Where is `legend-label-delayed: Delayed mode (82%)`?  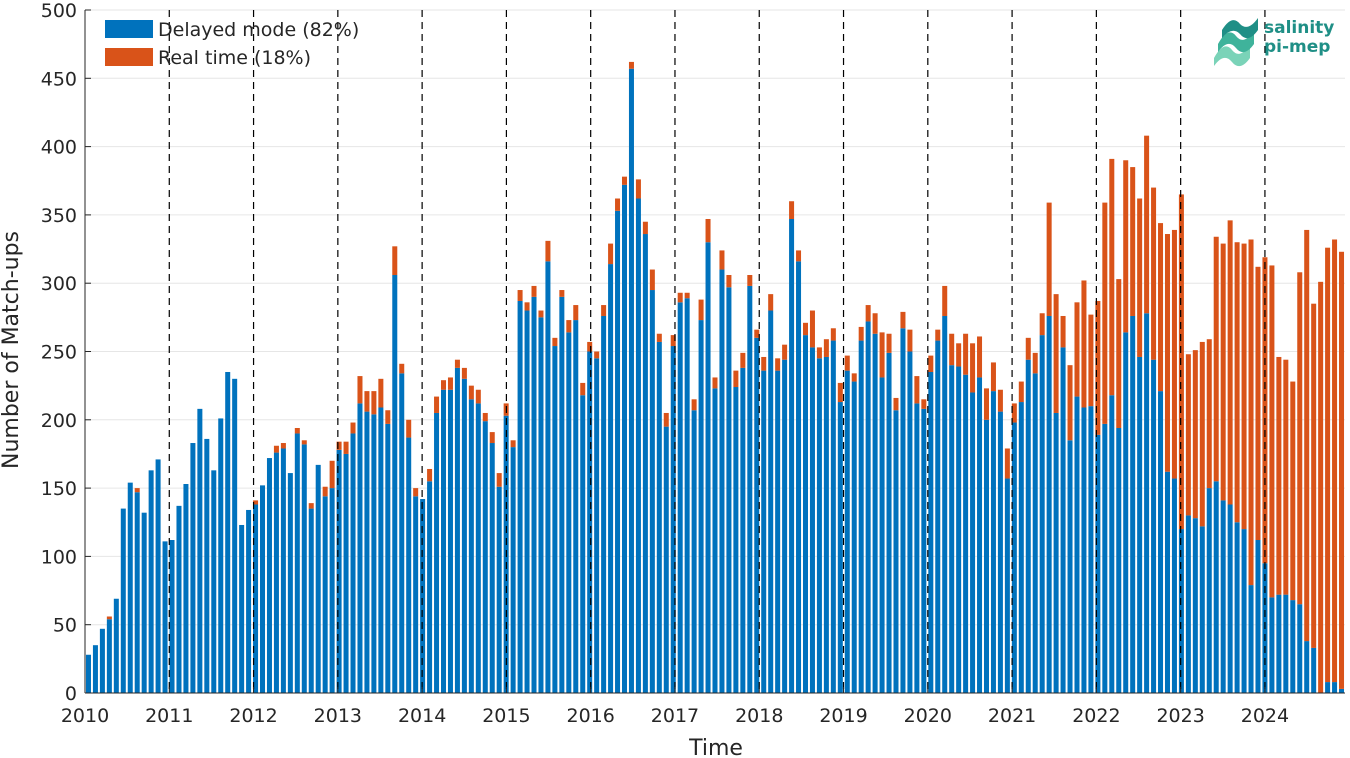 legend-label-delayed: Delayed mode (82%) is located at coordinates (258, 30).